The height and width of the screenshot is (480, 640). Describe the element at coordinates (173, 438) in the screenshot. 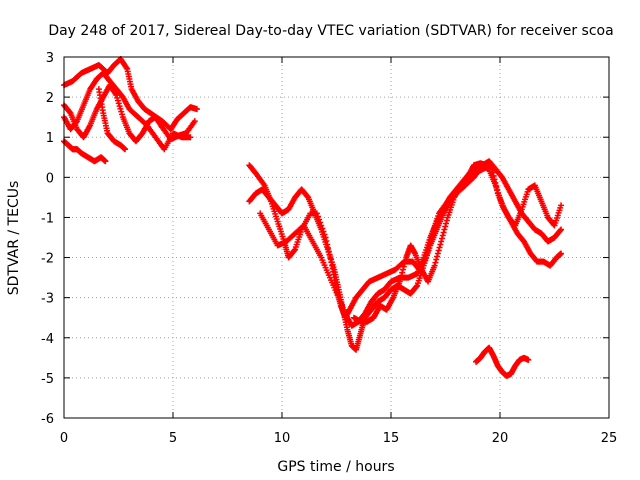

I see `x-tick-label: 5` at that location.